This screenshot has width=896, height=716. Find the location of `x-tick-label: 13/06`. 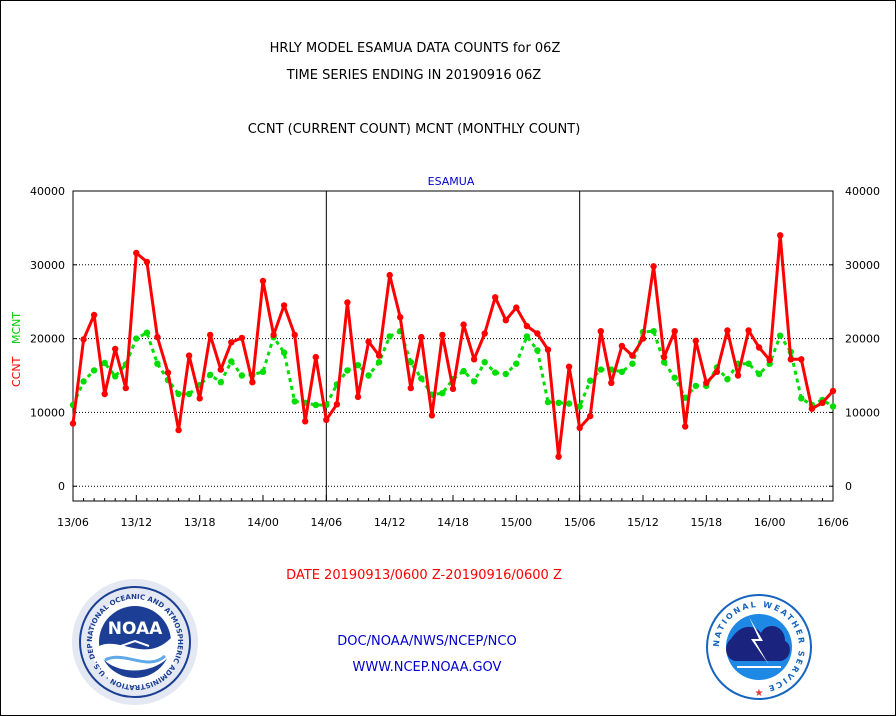

x-tick-label: 13/06 is located at coordinates (73, 522).